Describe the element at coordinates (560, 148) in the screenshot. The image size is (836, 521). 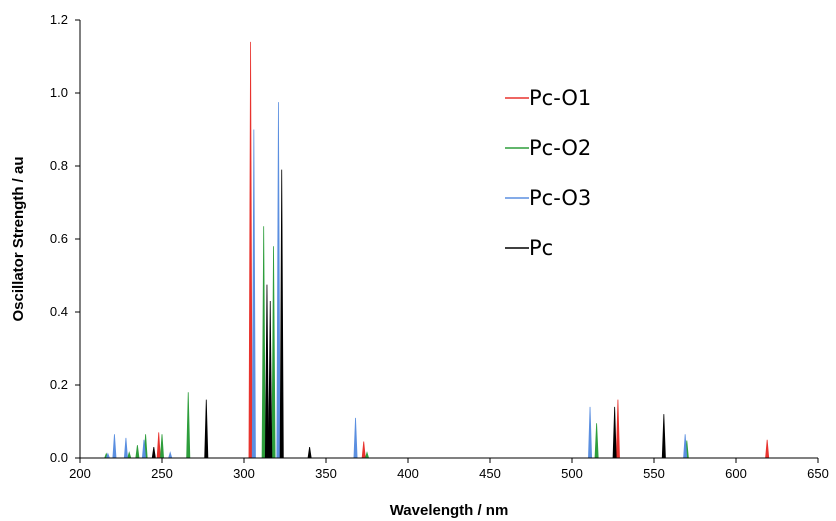
I see `legend-label-pc-o2: Pc-O2` at that location.